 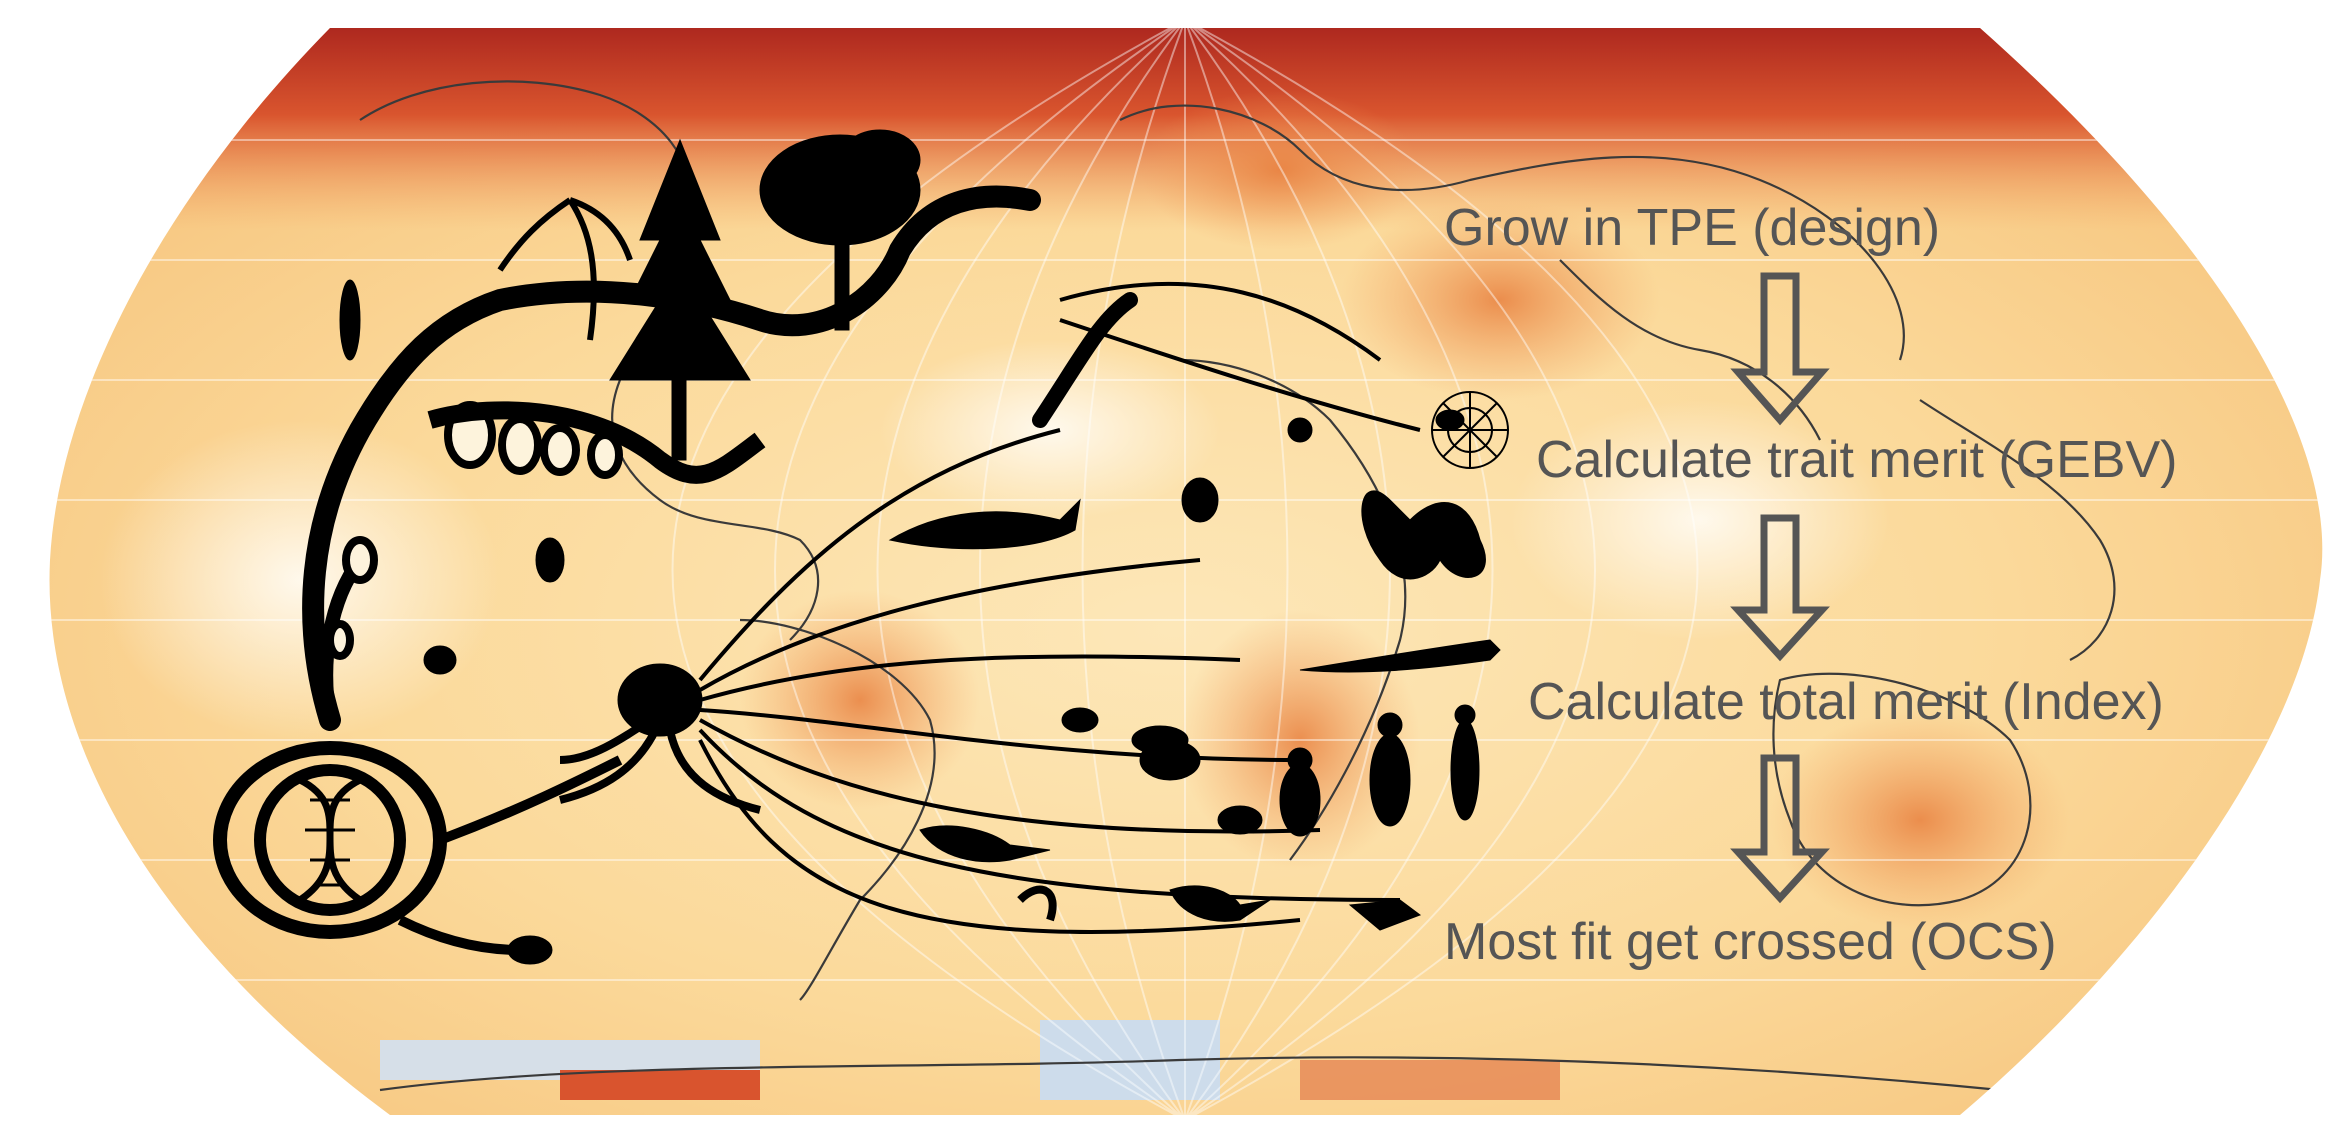 I want to click on step-trait-merit-label: Calculate trait merit (GEBV), so click(x=1857, y=460).